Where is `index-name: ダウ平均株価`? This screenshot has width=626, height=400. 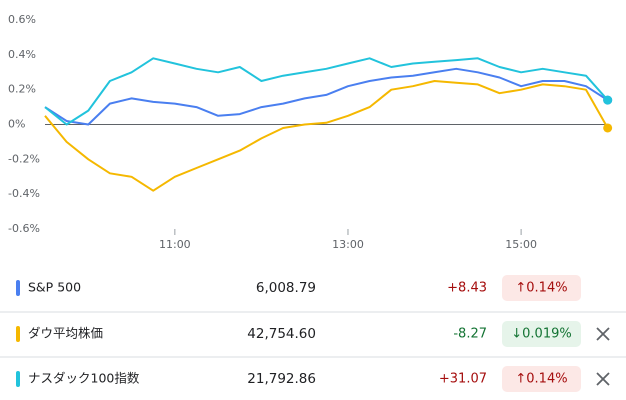
index-name: ダウ平均株価 is located at coordinates (65, 333).